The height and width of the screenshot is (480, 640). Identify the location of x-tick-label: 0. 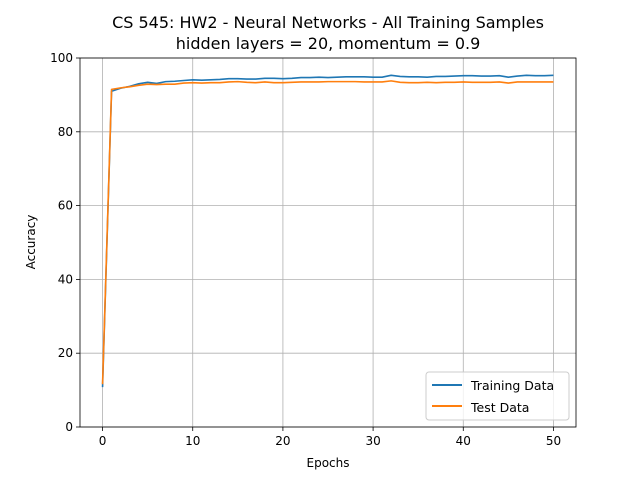
(103, 441).